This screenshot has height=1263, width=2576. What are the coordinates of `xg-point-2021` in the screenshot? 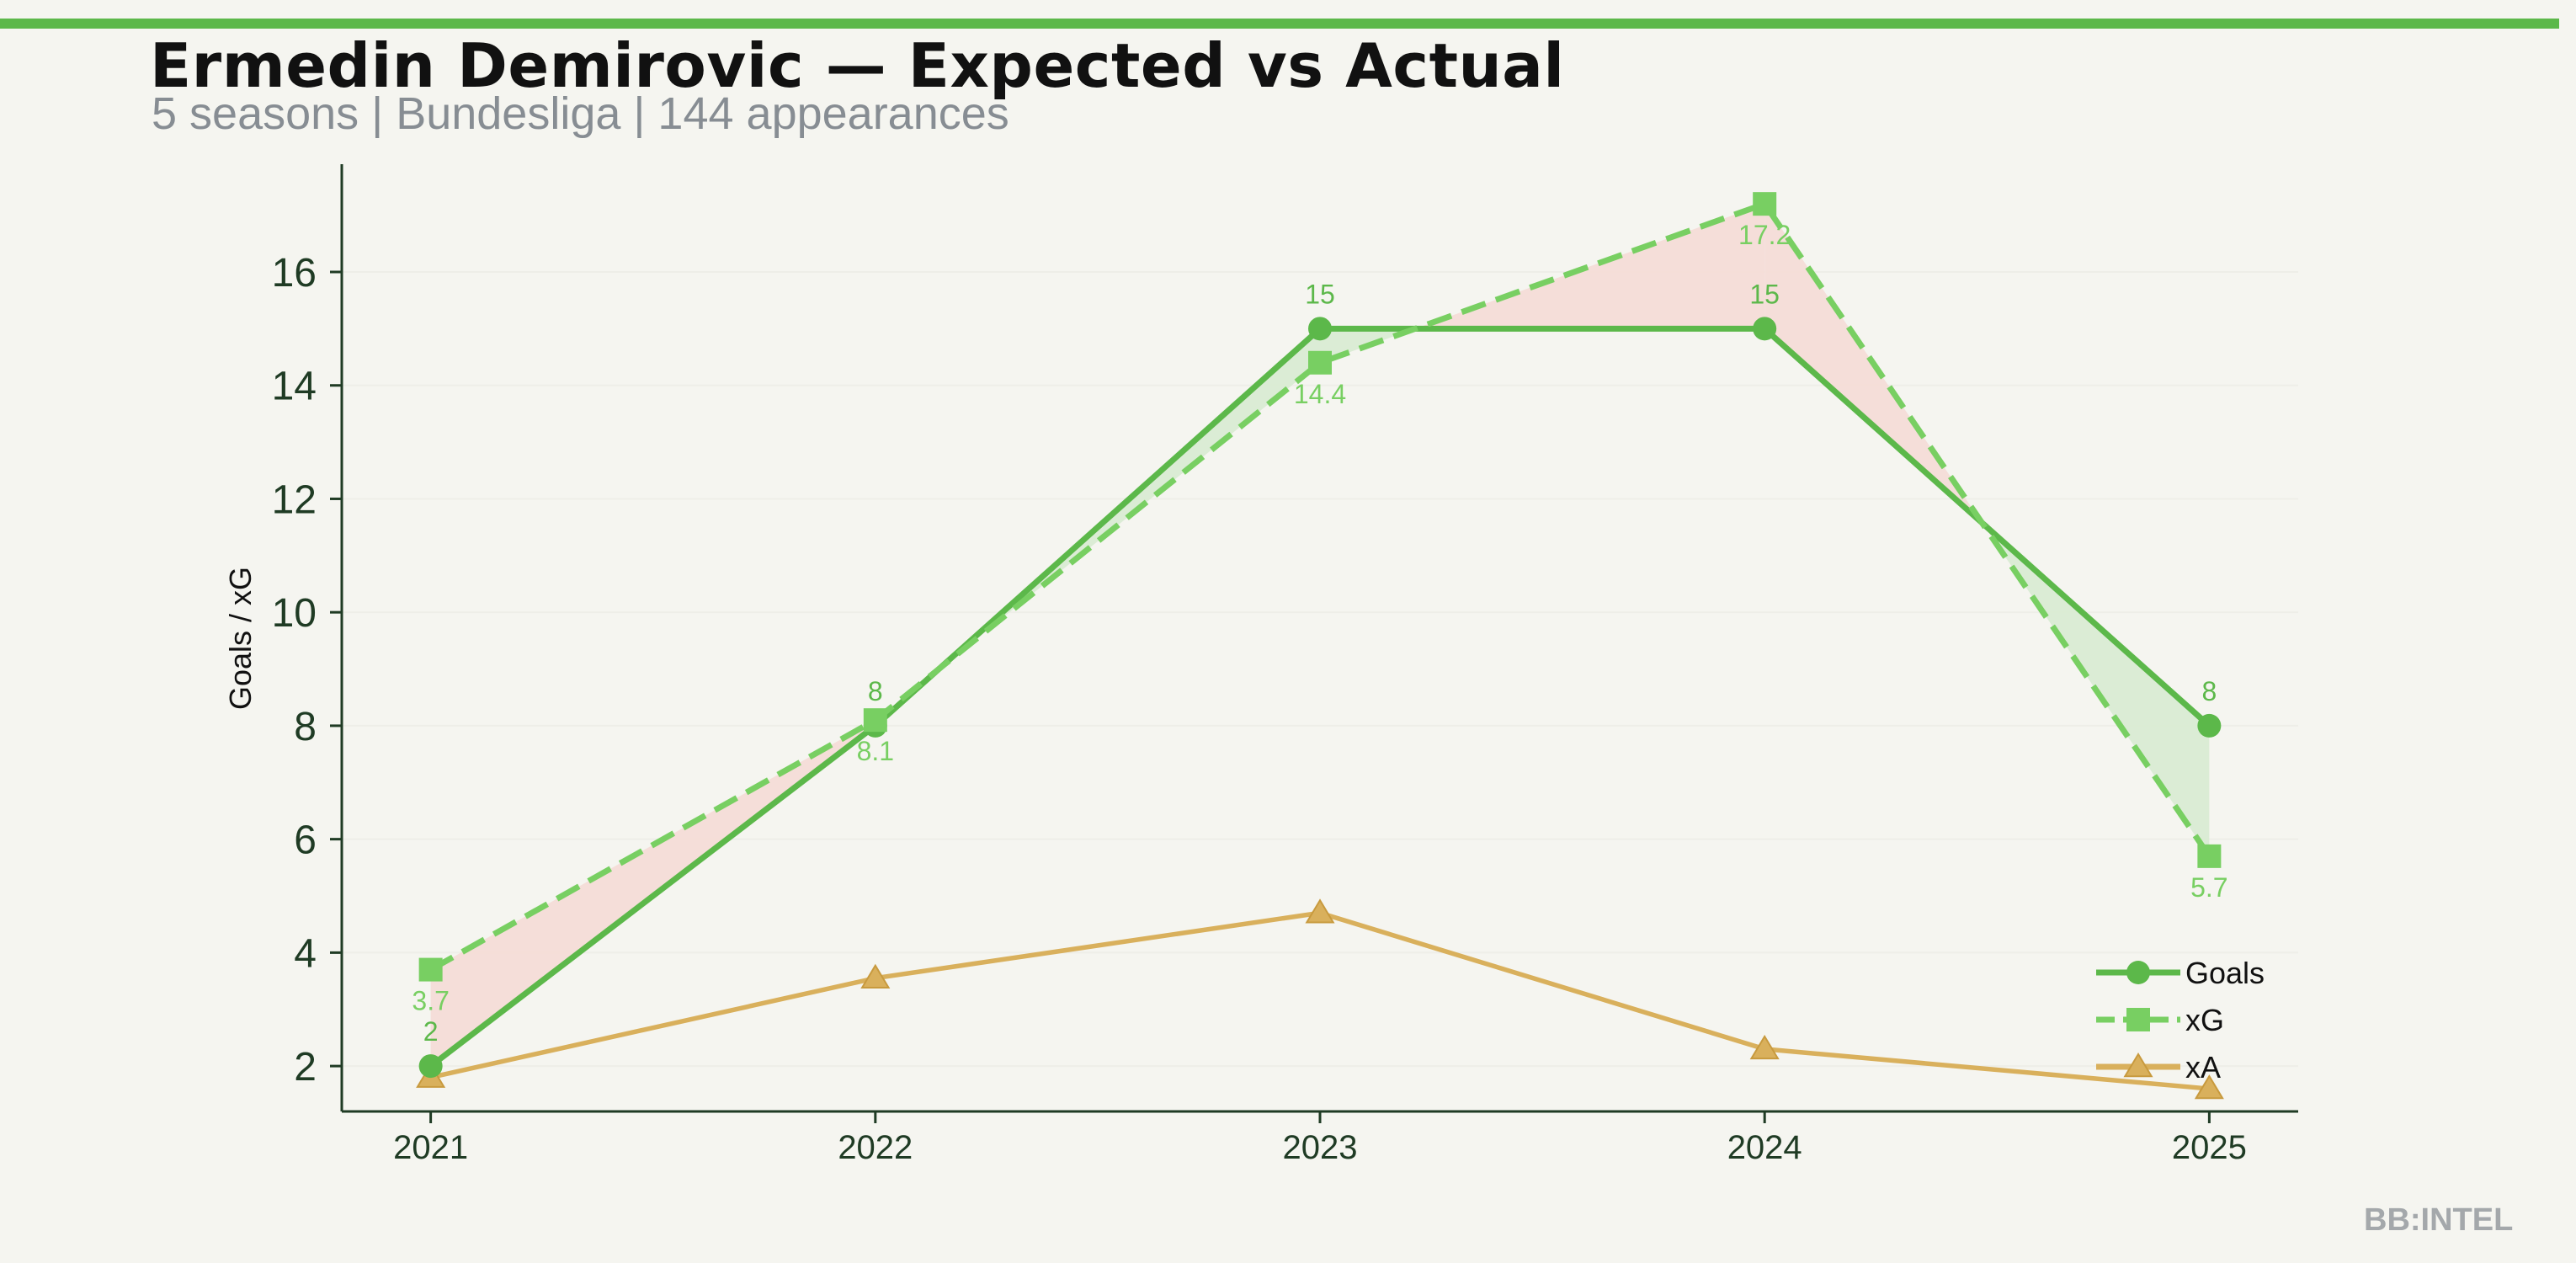 It's located at (431, 969).